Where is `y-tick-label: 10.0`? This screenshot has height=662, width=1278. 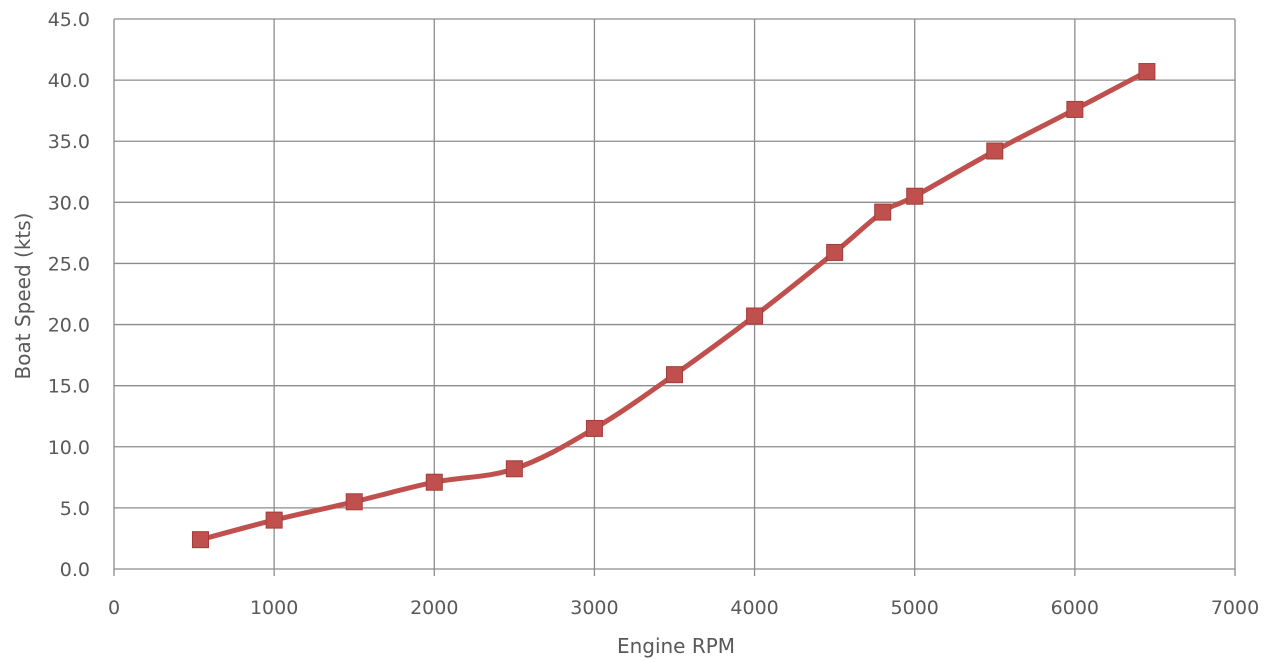
y-tick-label: 10.0 is located at coordinates (69, 448).